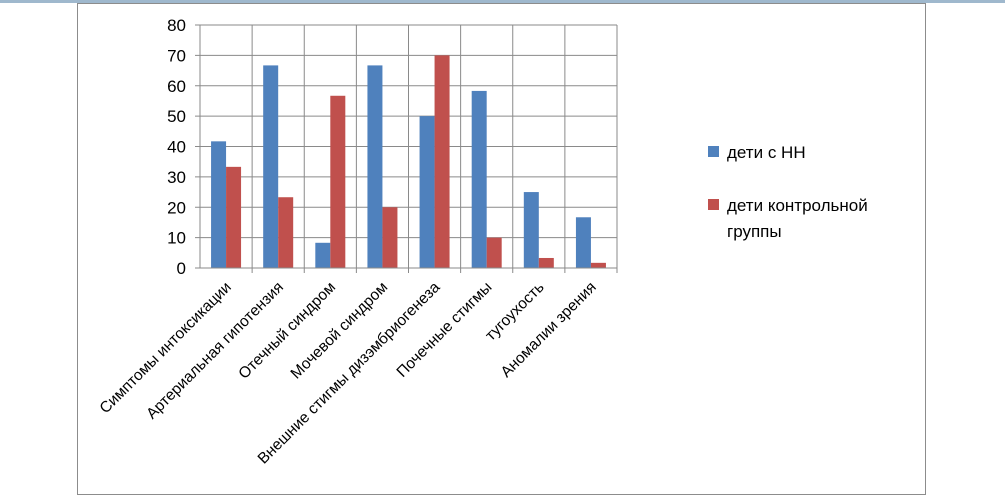  Describe the element at coordinates (788, 192) in the screenshot. I see `legend: дети с НН дети контрольной группы` at that location.